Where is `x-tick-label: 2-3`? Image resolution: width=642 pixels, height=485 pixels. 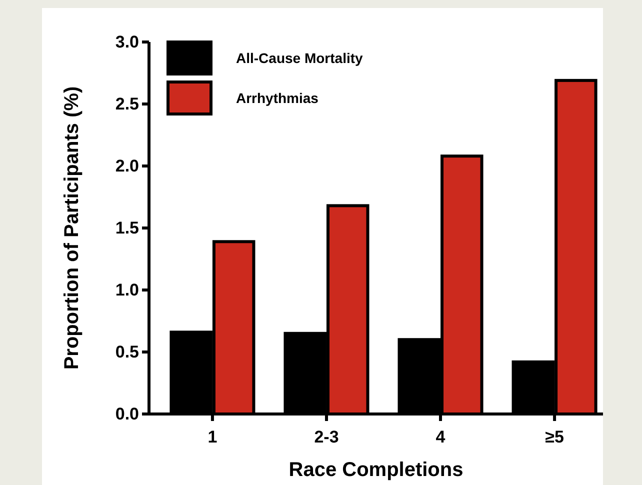
x-tick-label: 2-3 is located at coordinates (326, 437).